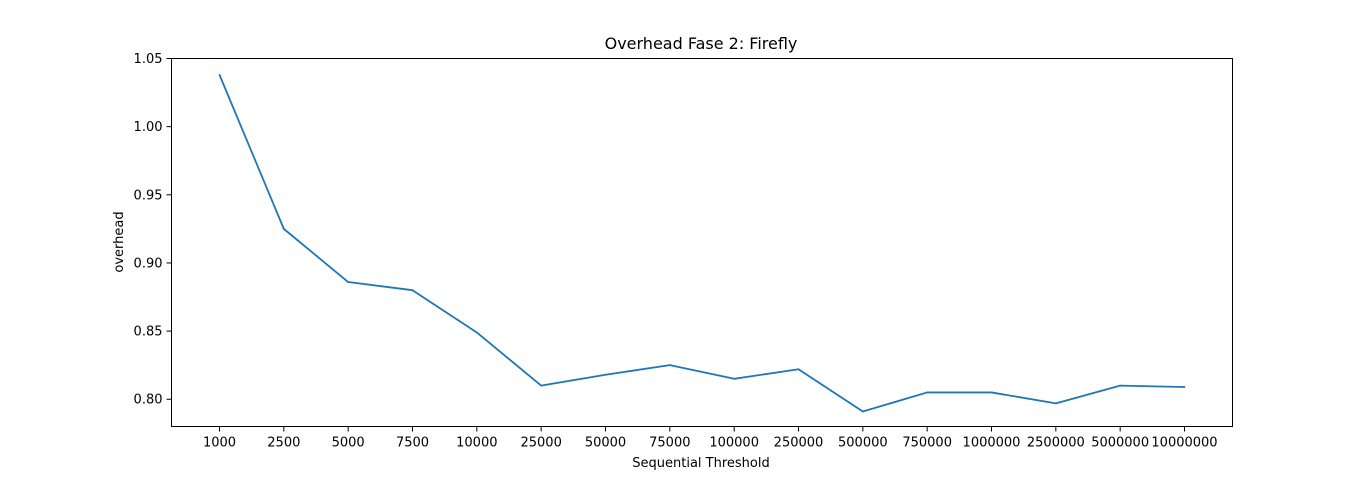 This screenshot has height=480, width=1369. Describe the element at coordinates (1120, 443) in the screenshot. I see `x-tick-label: 5000000` at that location.